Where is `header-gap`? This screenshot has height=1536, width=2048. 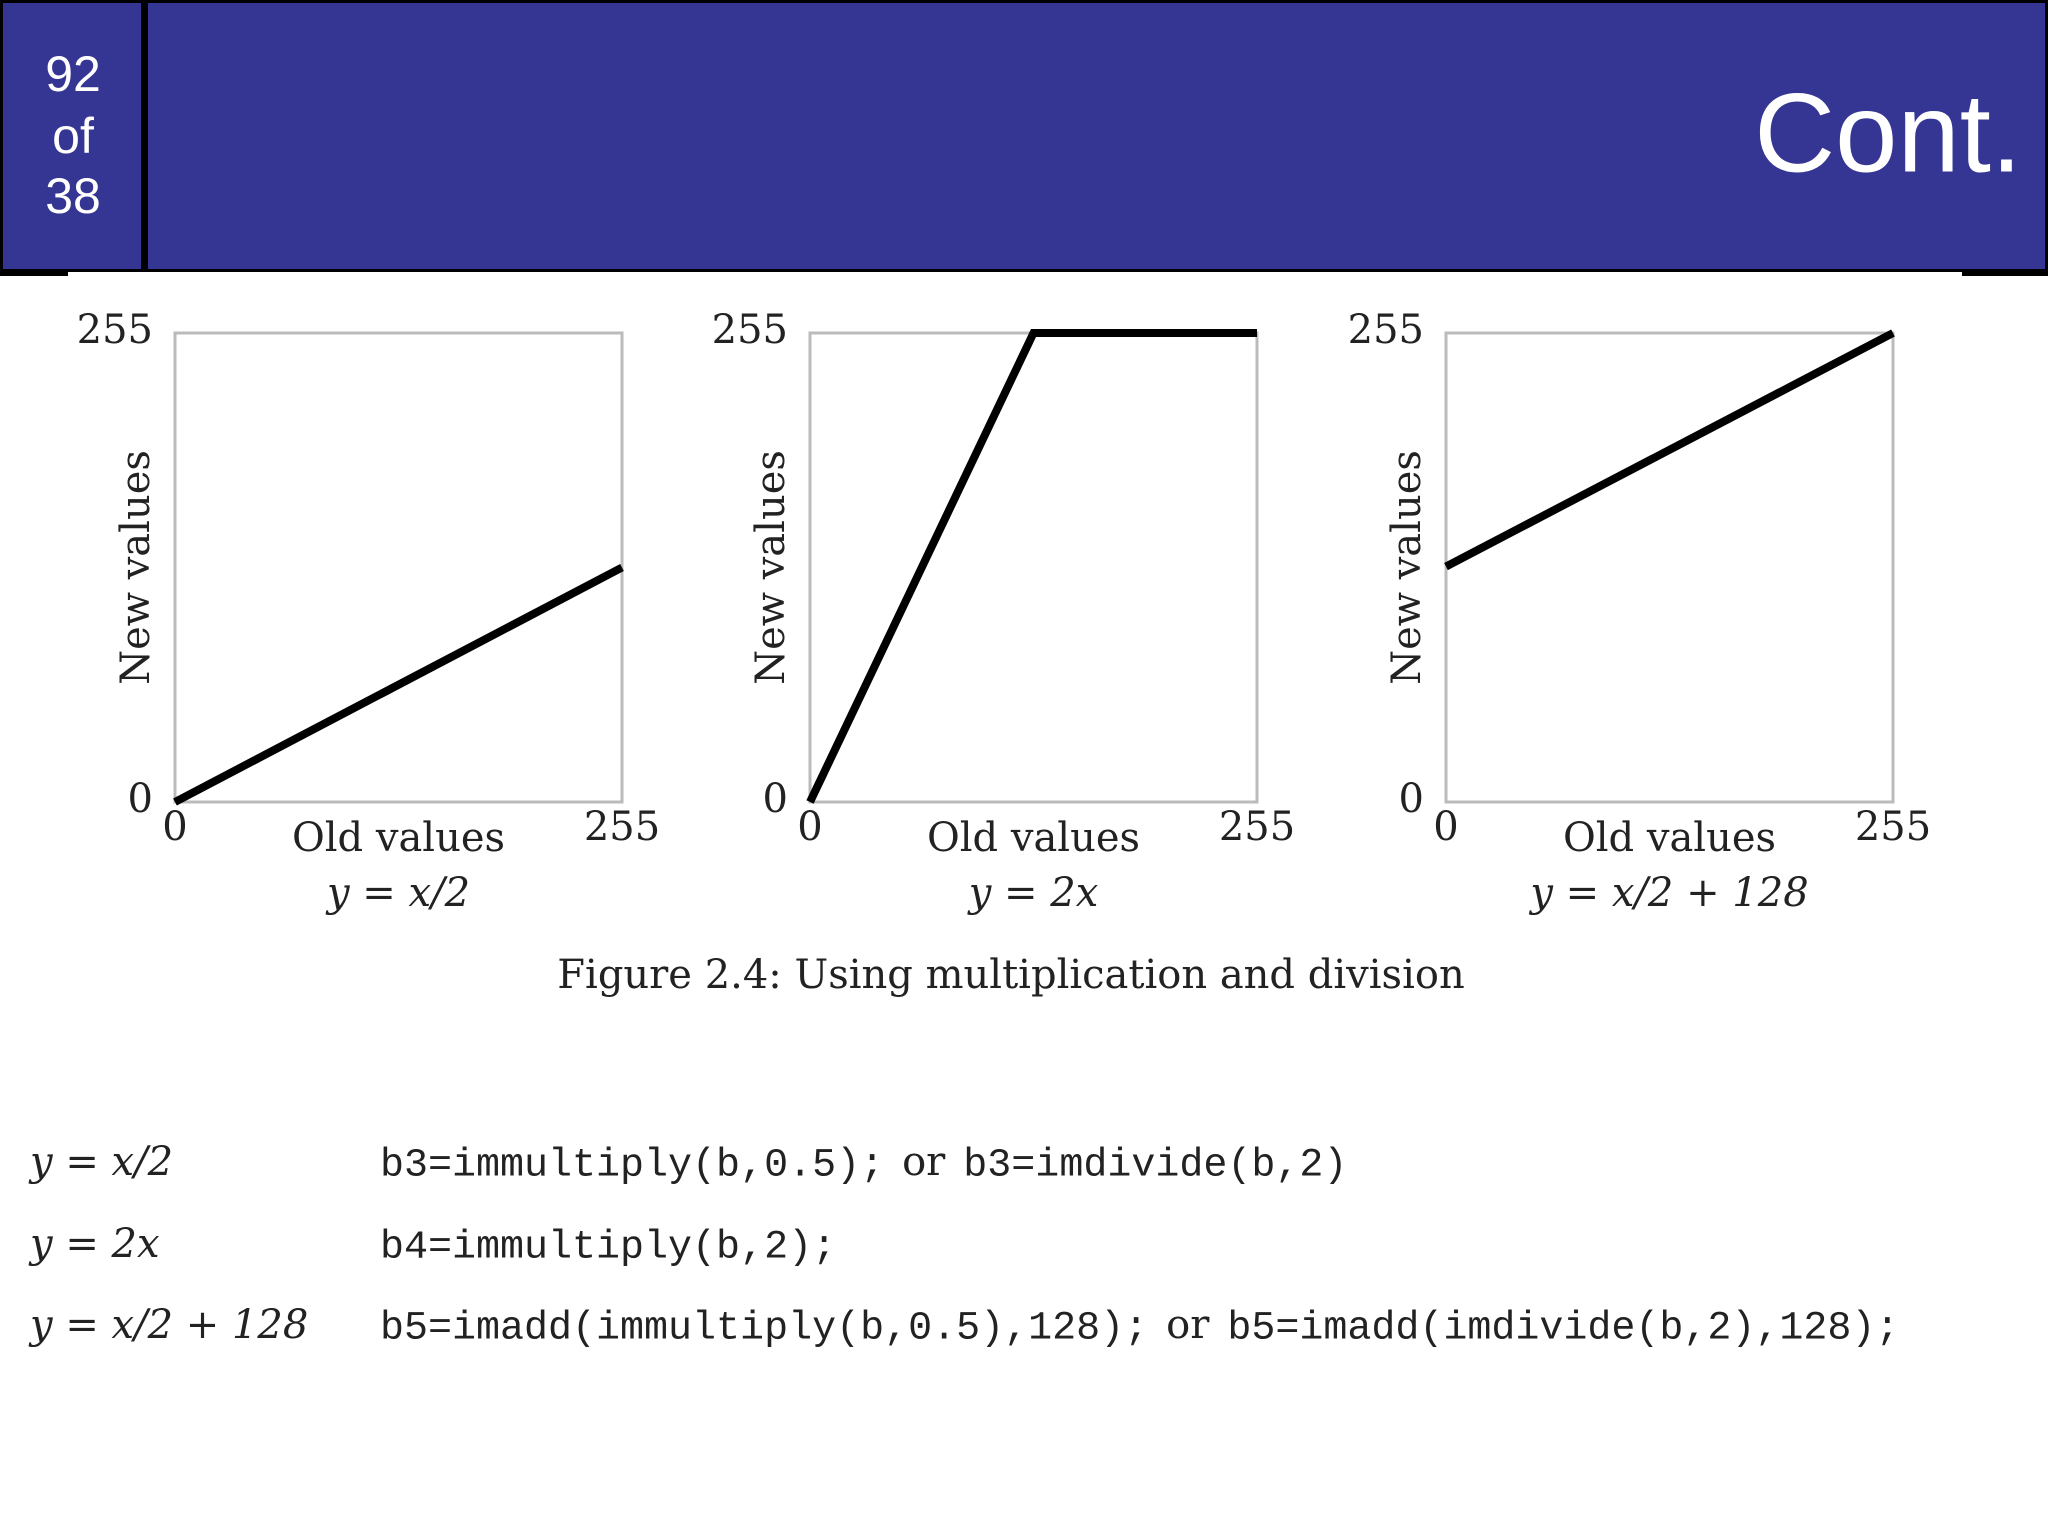 header-gap is located at coordinates (1015, 277).